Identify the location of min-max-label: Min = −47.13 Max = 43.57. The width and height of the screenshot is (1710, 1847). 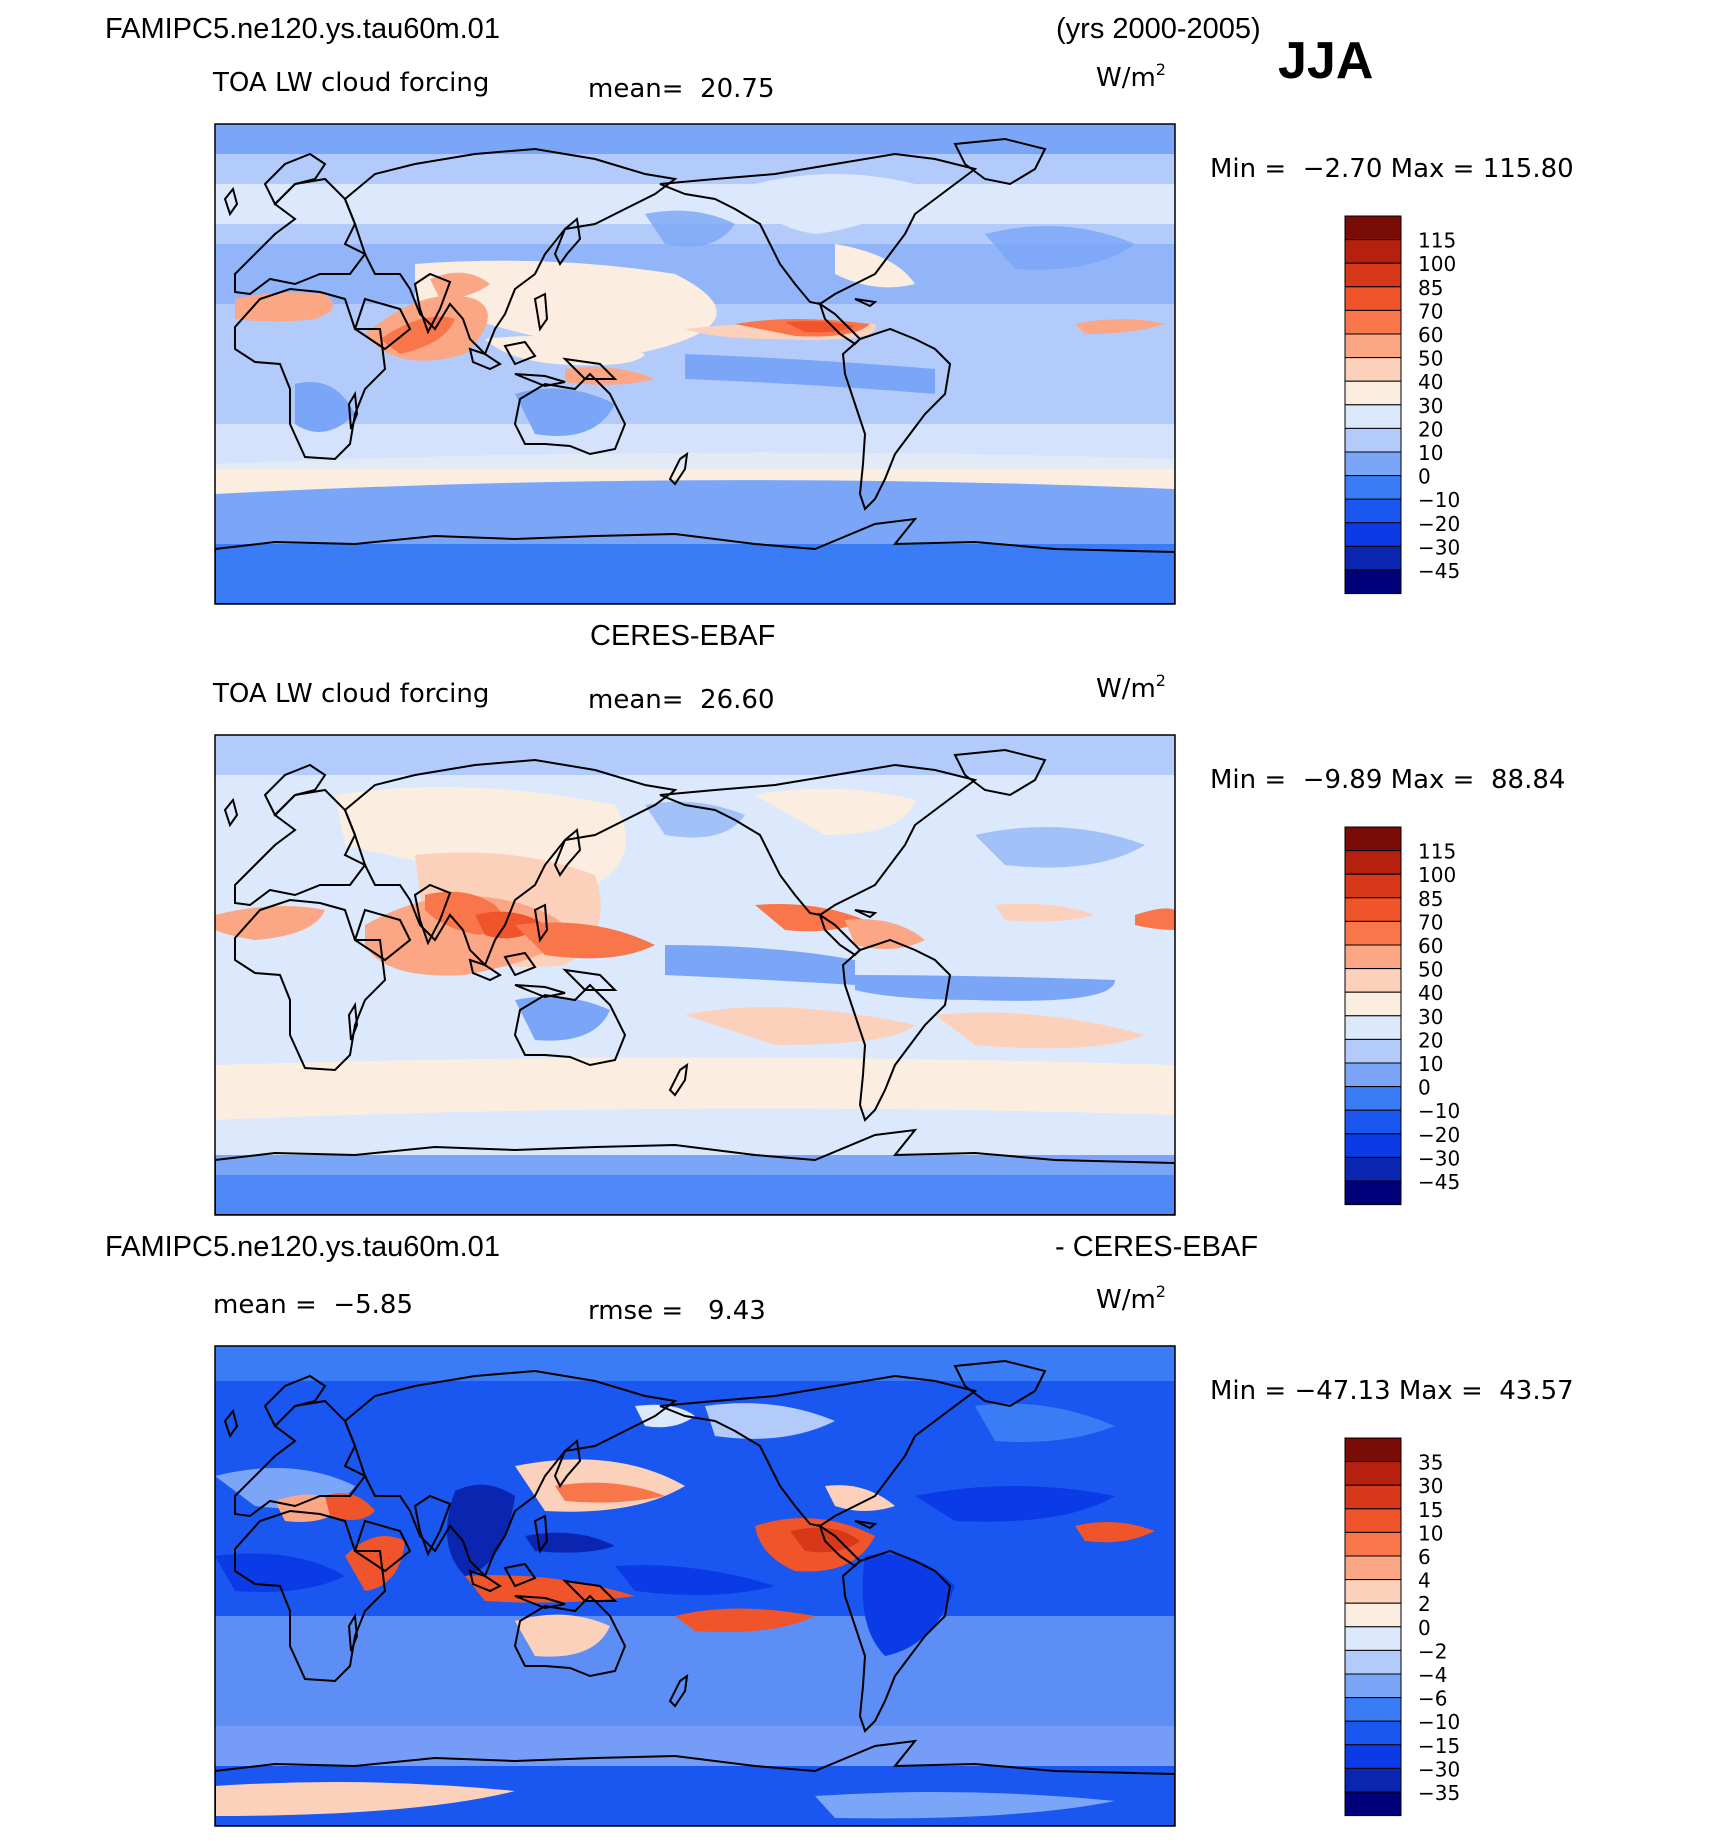
(1392, 1391).